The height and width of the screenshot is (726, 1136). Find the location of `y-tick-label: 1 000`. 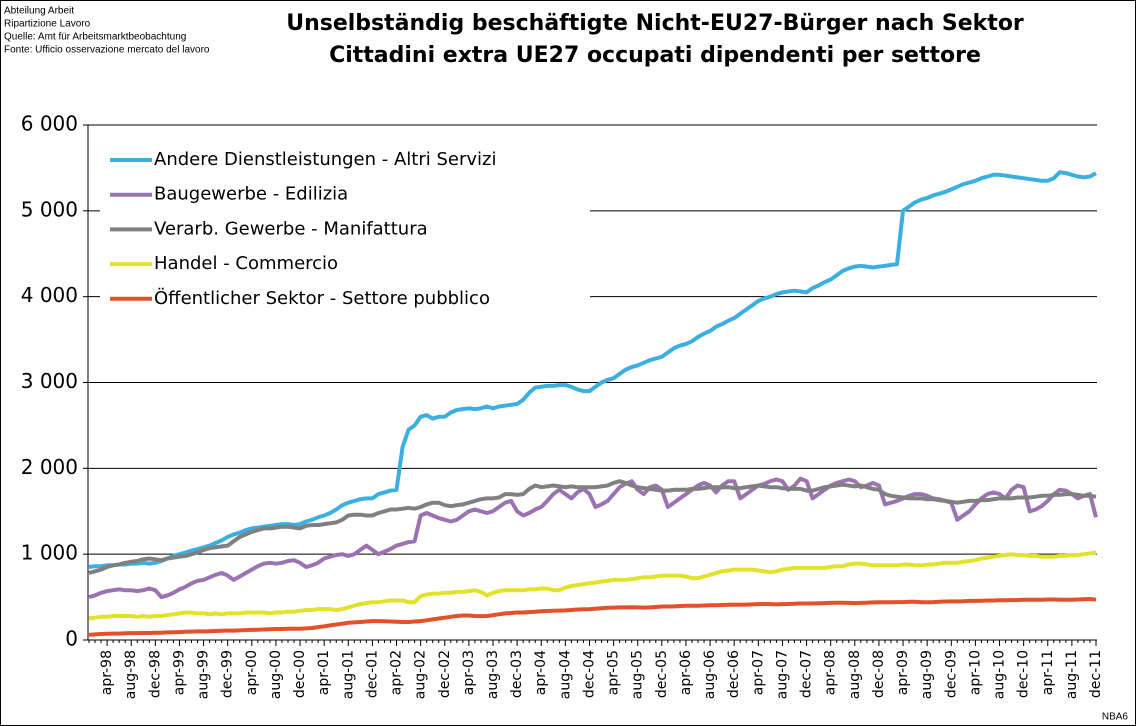

y-tick-label: 1 000 is located at coordinates (49, 553).